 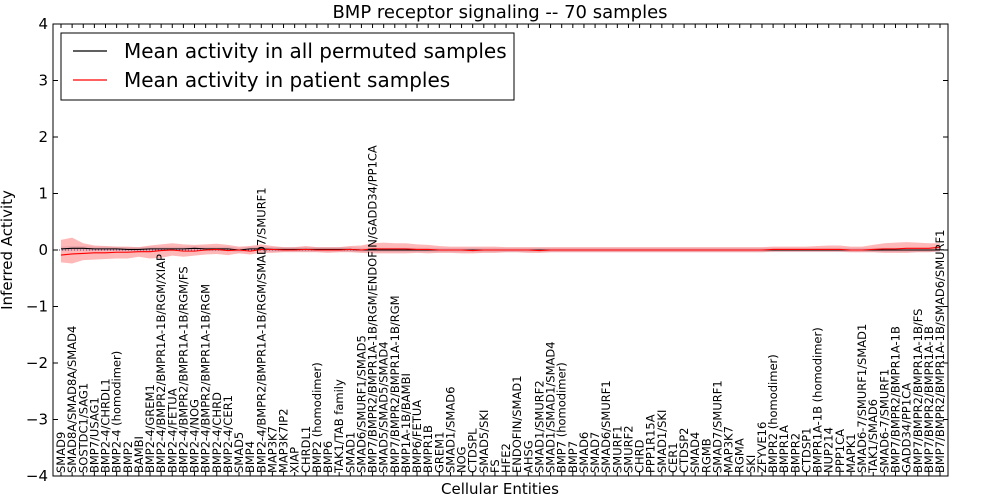 What do you see at coordinates (473, 450) in the screenshot?
I see `x-tick-label: CTDSPL` at bounding box center [473, 450].